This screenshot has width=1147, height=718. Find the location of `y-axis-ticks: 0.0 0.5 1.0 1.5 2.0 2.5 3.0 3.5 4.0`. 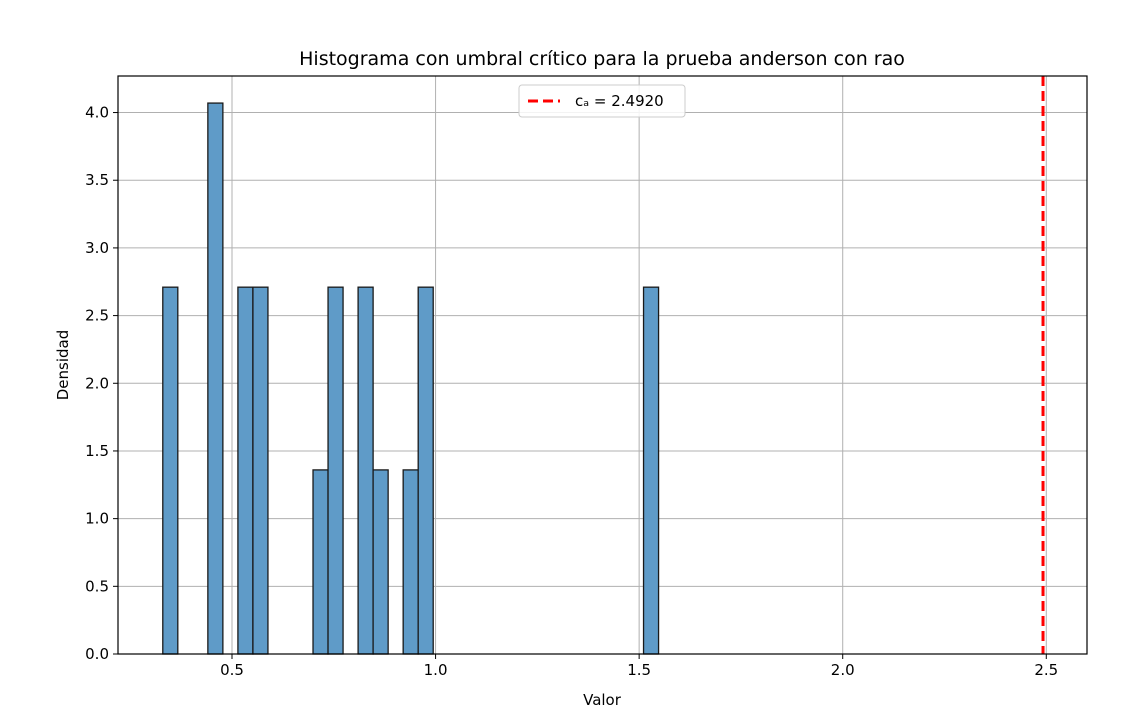

y-axis-ticks: 0.0 0.5 1.0 1.5 2.0 2.5 3.0 3.5 4.0 is located at coordinates (101, 383).